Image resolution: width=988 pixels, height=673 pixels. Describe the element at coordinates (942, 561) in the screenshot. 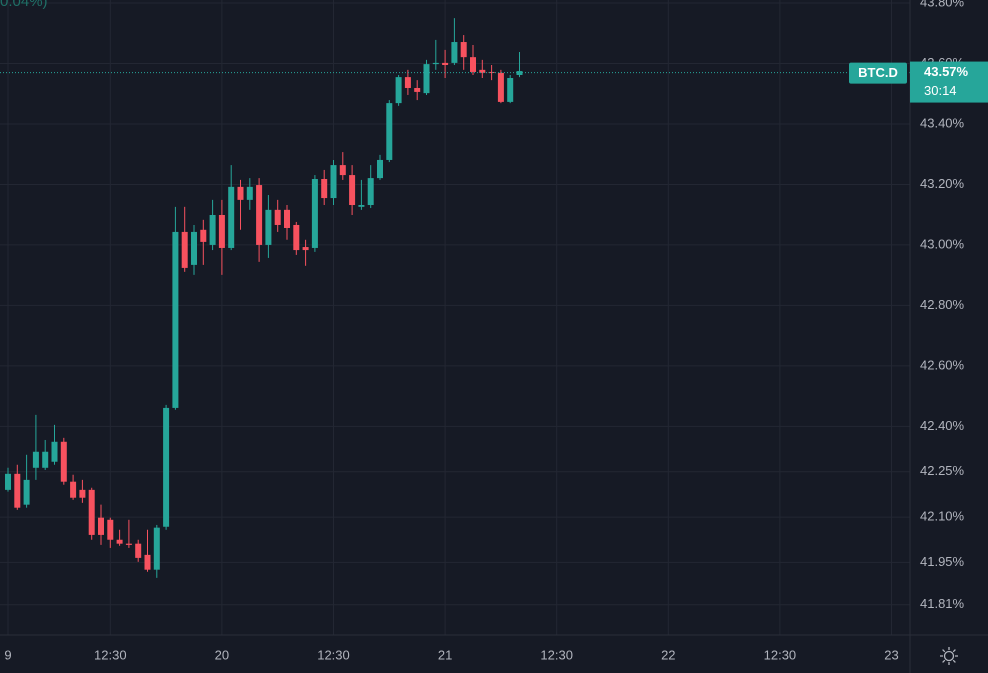

I see `y-tick-label: 41.95%` at that location.